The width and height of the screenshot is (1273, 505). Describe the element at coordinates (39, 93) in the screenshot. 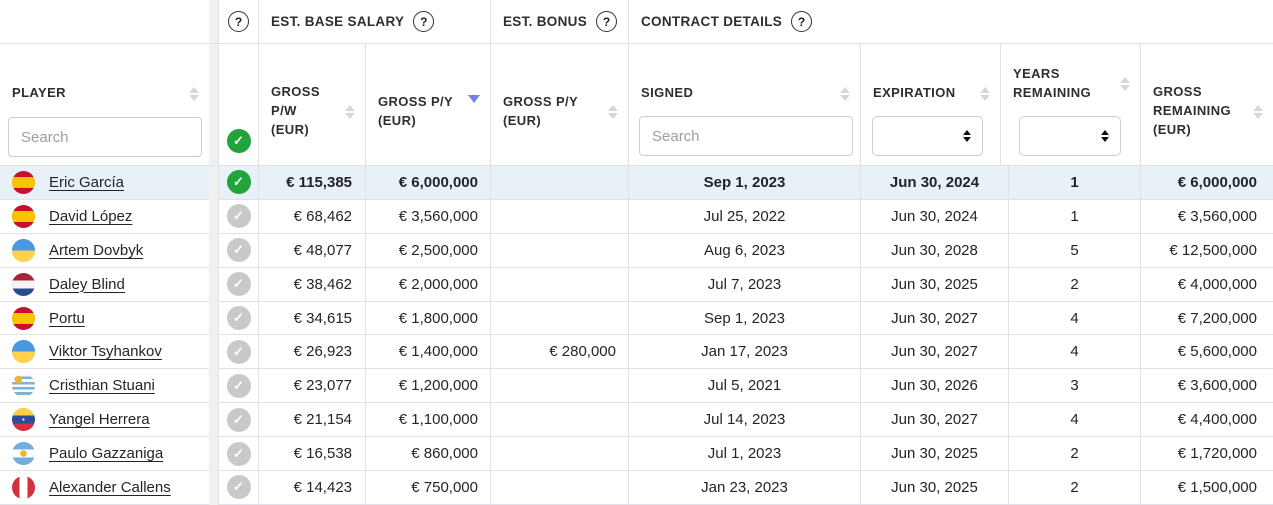

I see `player-column-label: PLAYER` at that location.